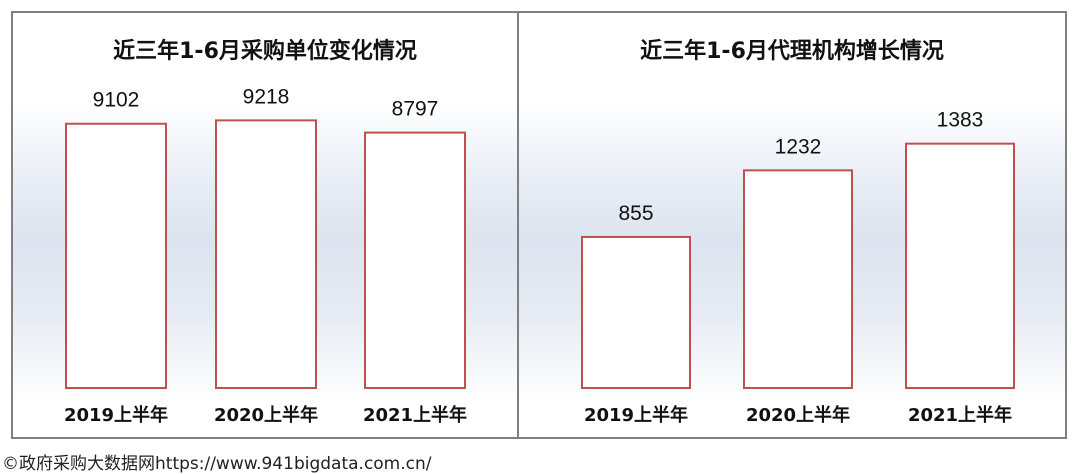  I want to click on chart-title-left: 近三年1-6月采购单位变化情况, so click(265, 51).